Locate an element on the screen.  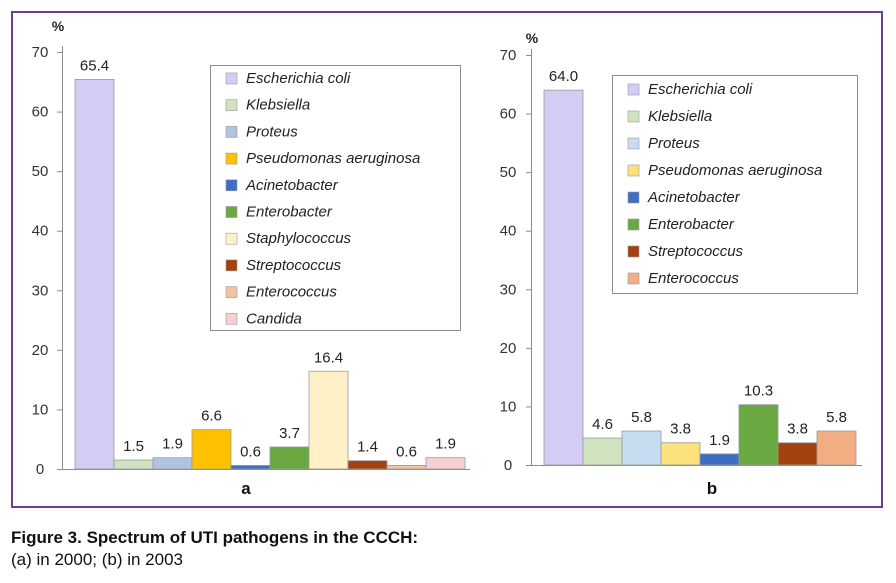
bar-staphylococcus is located at coordinates (328, 420).